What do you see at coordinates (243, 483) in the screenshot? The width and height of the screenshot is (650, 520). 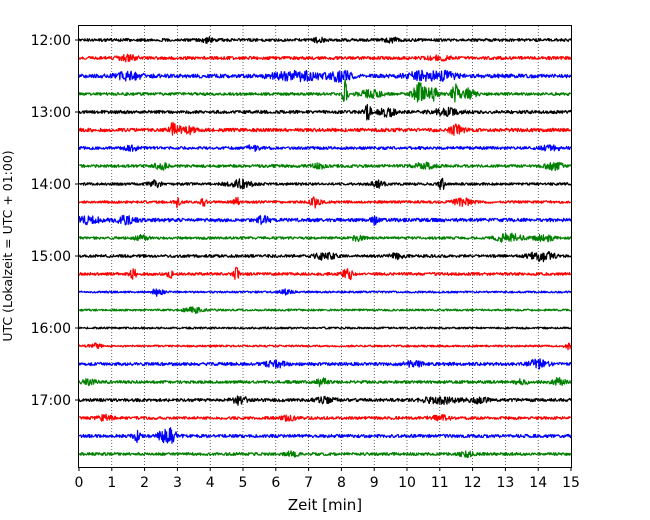 I see `x-tick-label: 5` at bounding box center [243, 483].